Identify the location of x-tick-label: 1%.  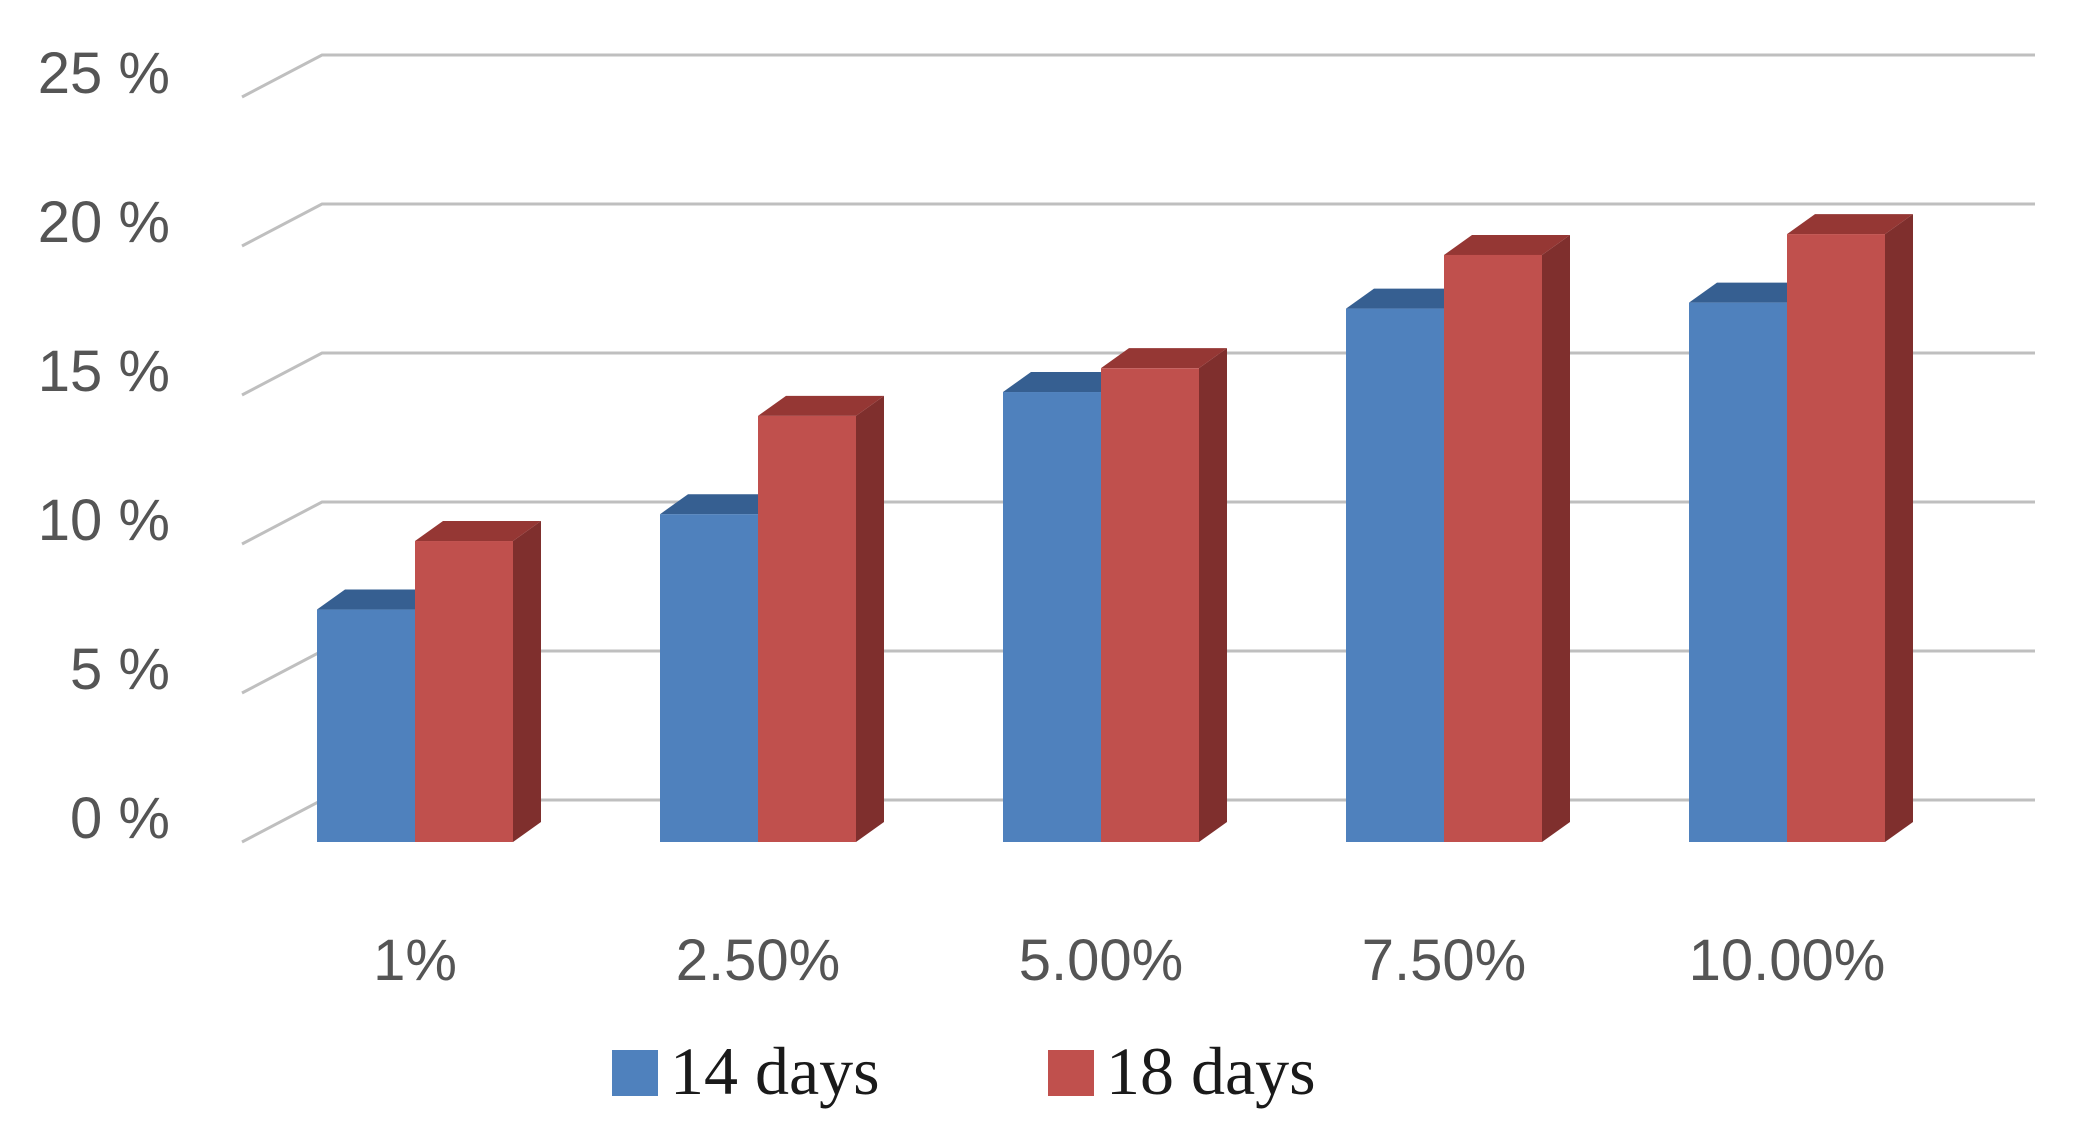
(415, 960).